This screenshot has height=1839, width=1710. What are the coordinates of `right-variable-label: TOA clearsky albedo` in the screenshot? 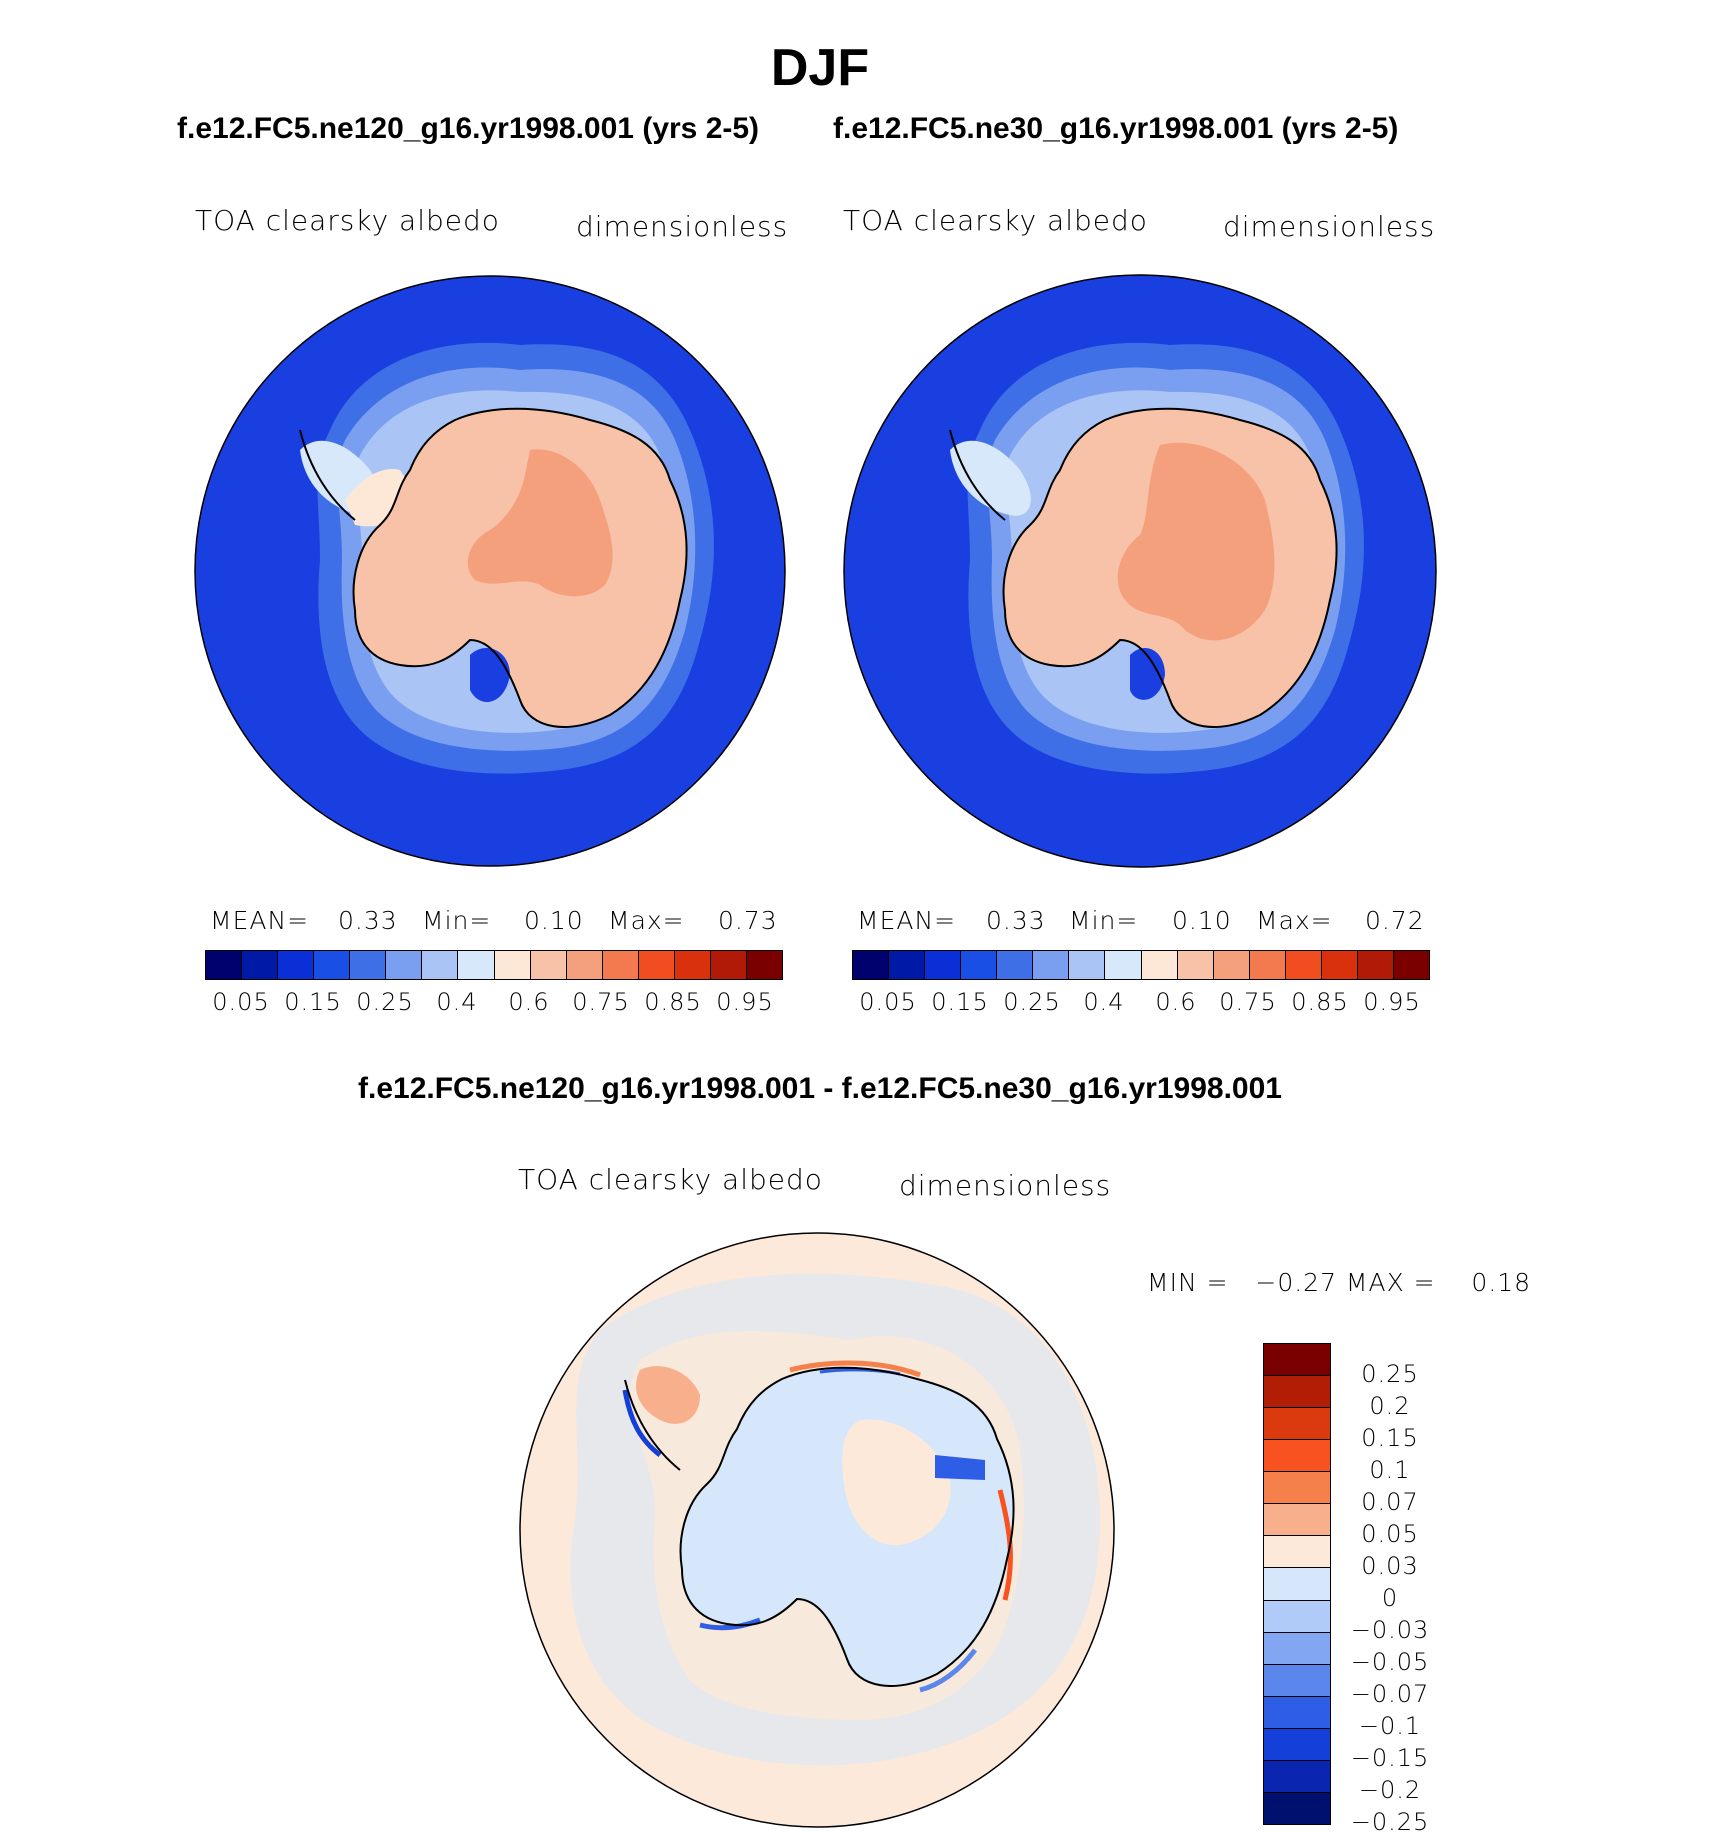 It's located at (995, 220).